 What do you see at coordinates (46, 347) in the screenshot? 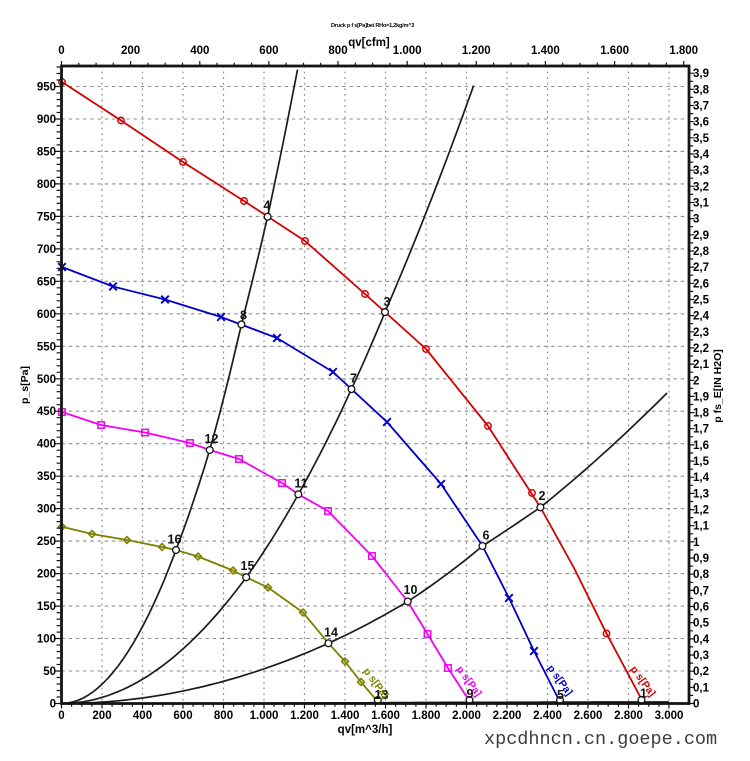
I see `svg-text: 550` at bounding box center [46, 347].